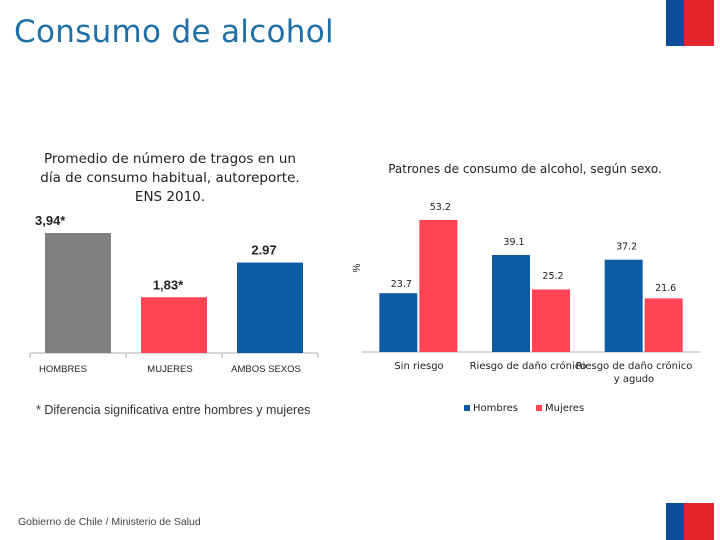 This screenshot has width=720, height=540. What do you see at coordinates (266, 369) in the screenshot?
I see `chart1-category-label: AMBOS SEXOS` at bounding box center [266, 369].